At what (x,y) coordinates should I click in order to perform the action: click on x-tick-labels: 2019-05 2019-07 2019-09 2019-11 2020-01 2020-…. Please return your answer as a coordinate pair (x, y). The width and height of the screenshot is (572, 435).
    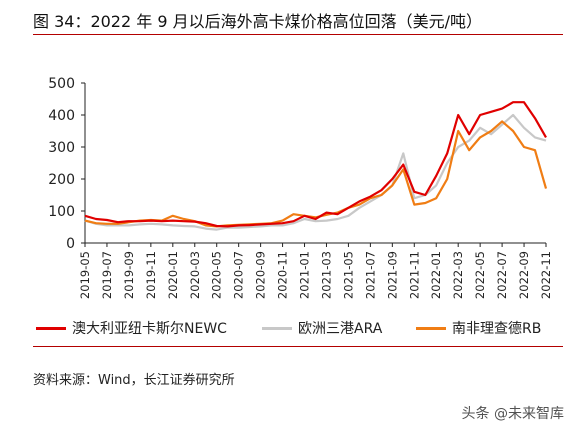
    Looking at the image, I should click on (315, 271).